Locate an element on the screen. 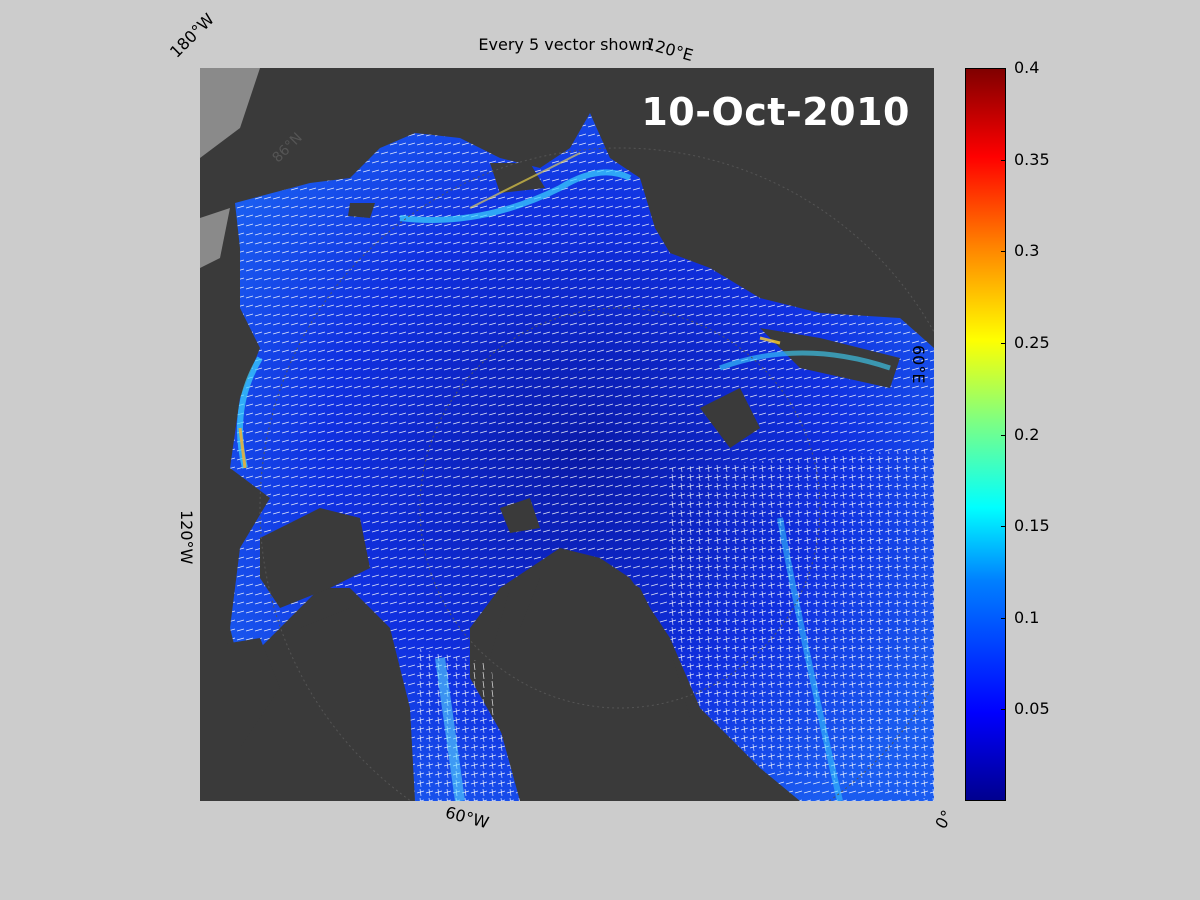 This screenshot has width=1200, height=900. greenland is located at coordinates (590, 679).